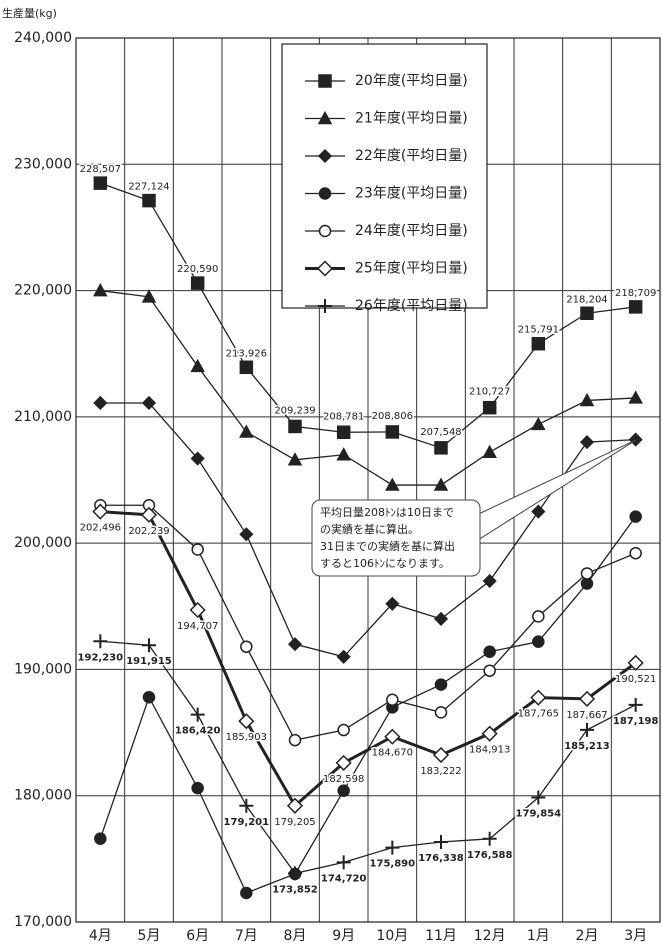 This screenshot has height=945, width=662. I want to click on annotation-line: 31日までの実績を基に算出, so click(387, 546).